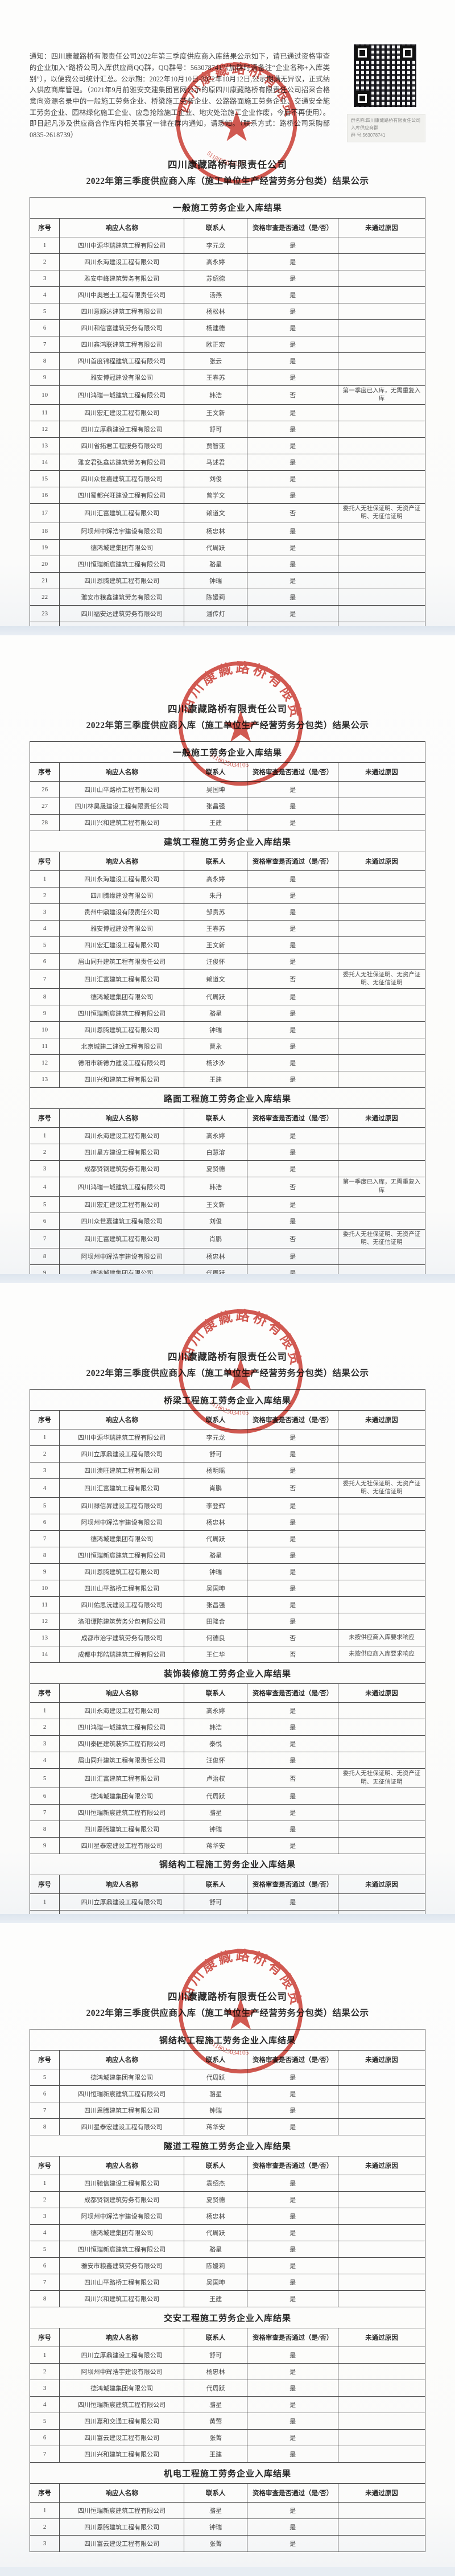 The image size is (455, 2576). What do you see at coordinates (216, 2298) in the screenshot?
I see `cell-contact: 王建` at bounding box center [216, 2298].